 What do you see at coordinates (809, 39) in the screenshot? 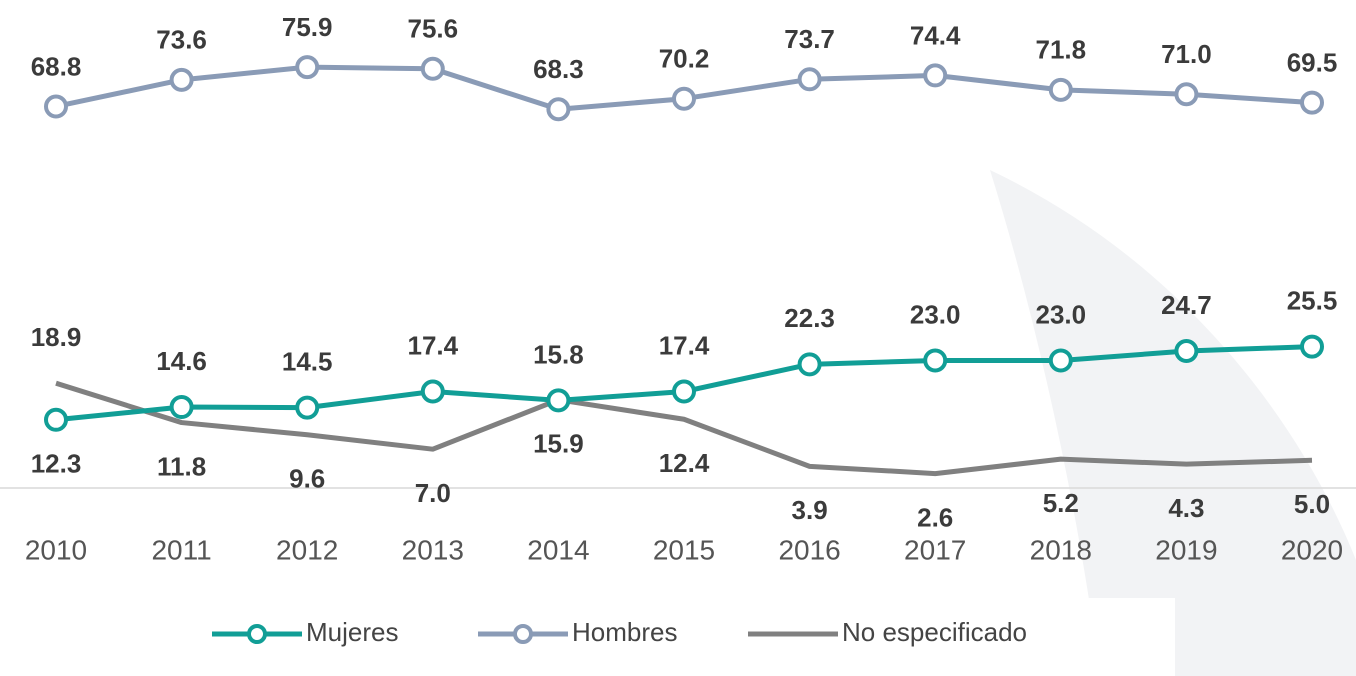
I see `data-label: 73.7` at bounding box center [809, 39].